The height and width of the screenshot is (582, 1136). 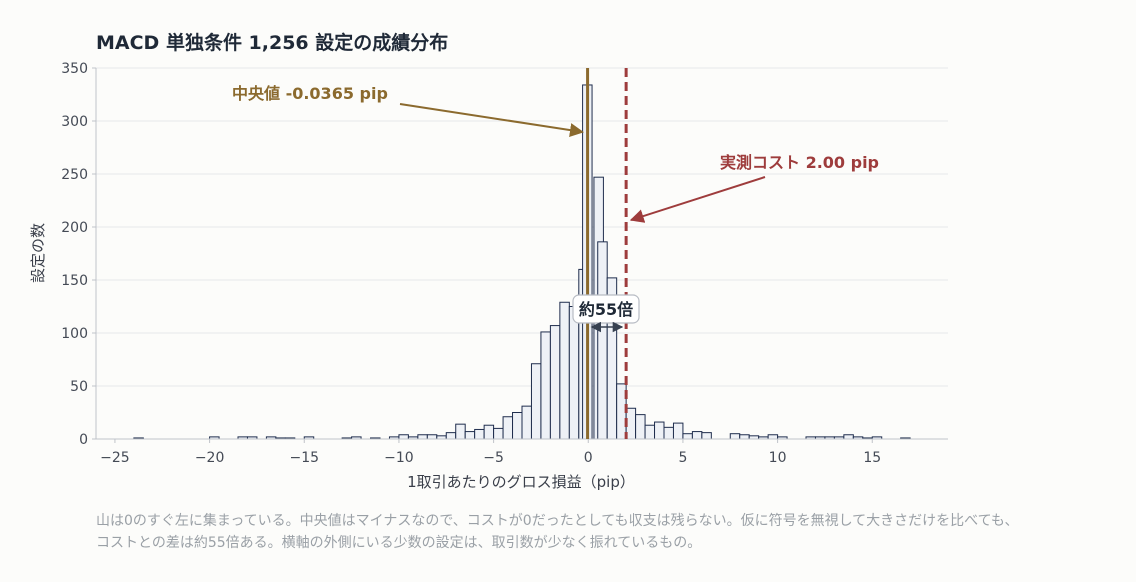 I want to click on y-tick-label: 300, so click(x=74, y=122).